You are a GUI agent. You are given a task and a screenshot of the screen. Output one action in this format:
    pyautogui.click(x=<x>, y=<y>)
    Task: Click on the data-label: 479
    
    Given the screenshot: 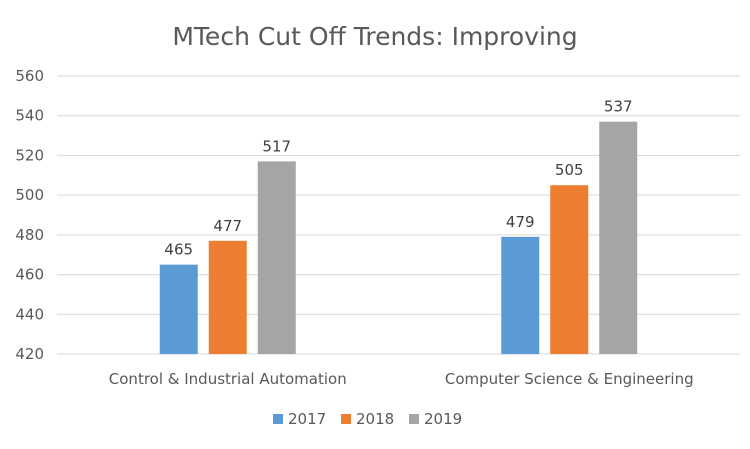 What is the action you would take?
    pyautogui.click(x=520, y=222)
    